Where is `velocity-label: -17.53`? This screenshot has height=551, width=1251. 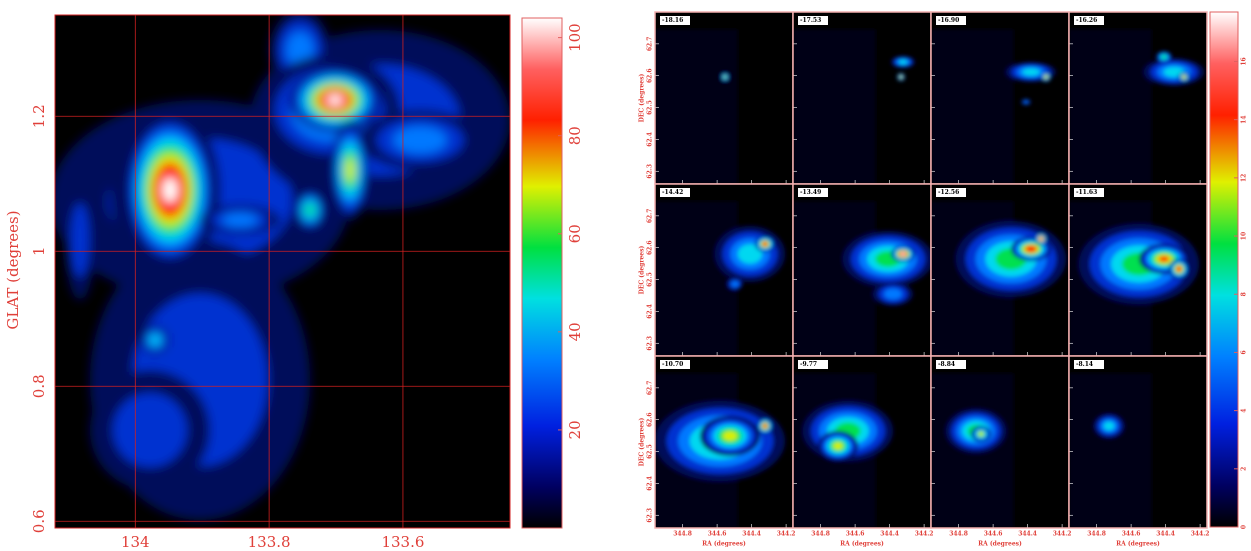 velocity-label: -17.53 is located at coordinates (810, 20).